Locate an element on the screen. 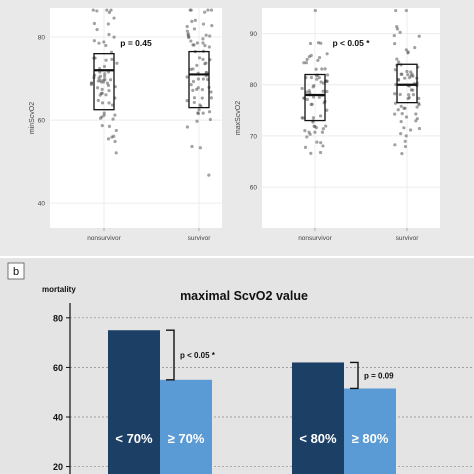  y-tick-label: 20 is located at coordinates (58, 467).